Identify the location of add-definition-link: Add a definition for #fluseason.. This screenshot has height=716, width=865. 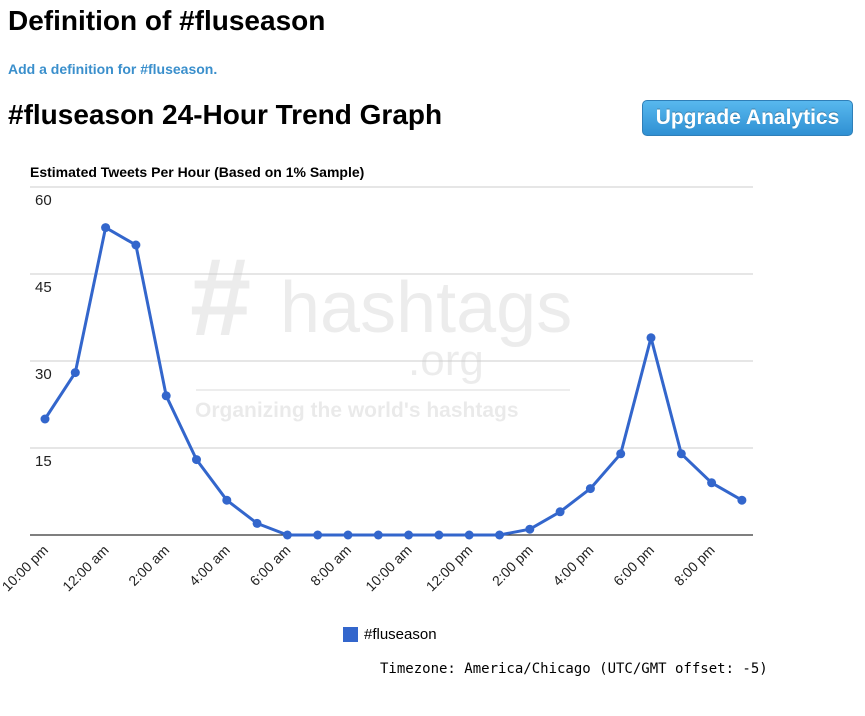
(113, 69).